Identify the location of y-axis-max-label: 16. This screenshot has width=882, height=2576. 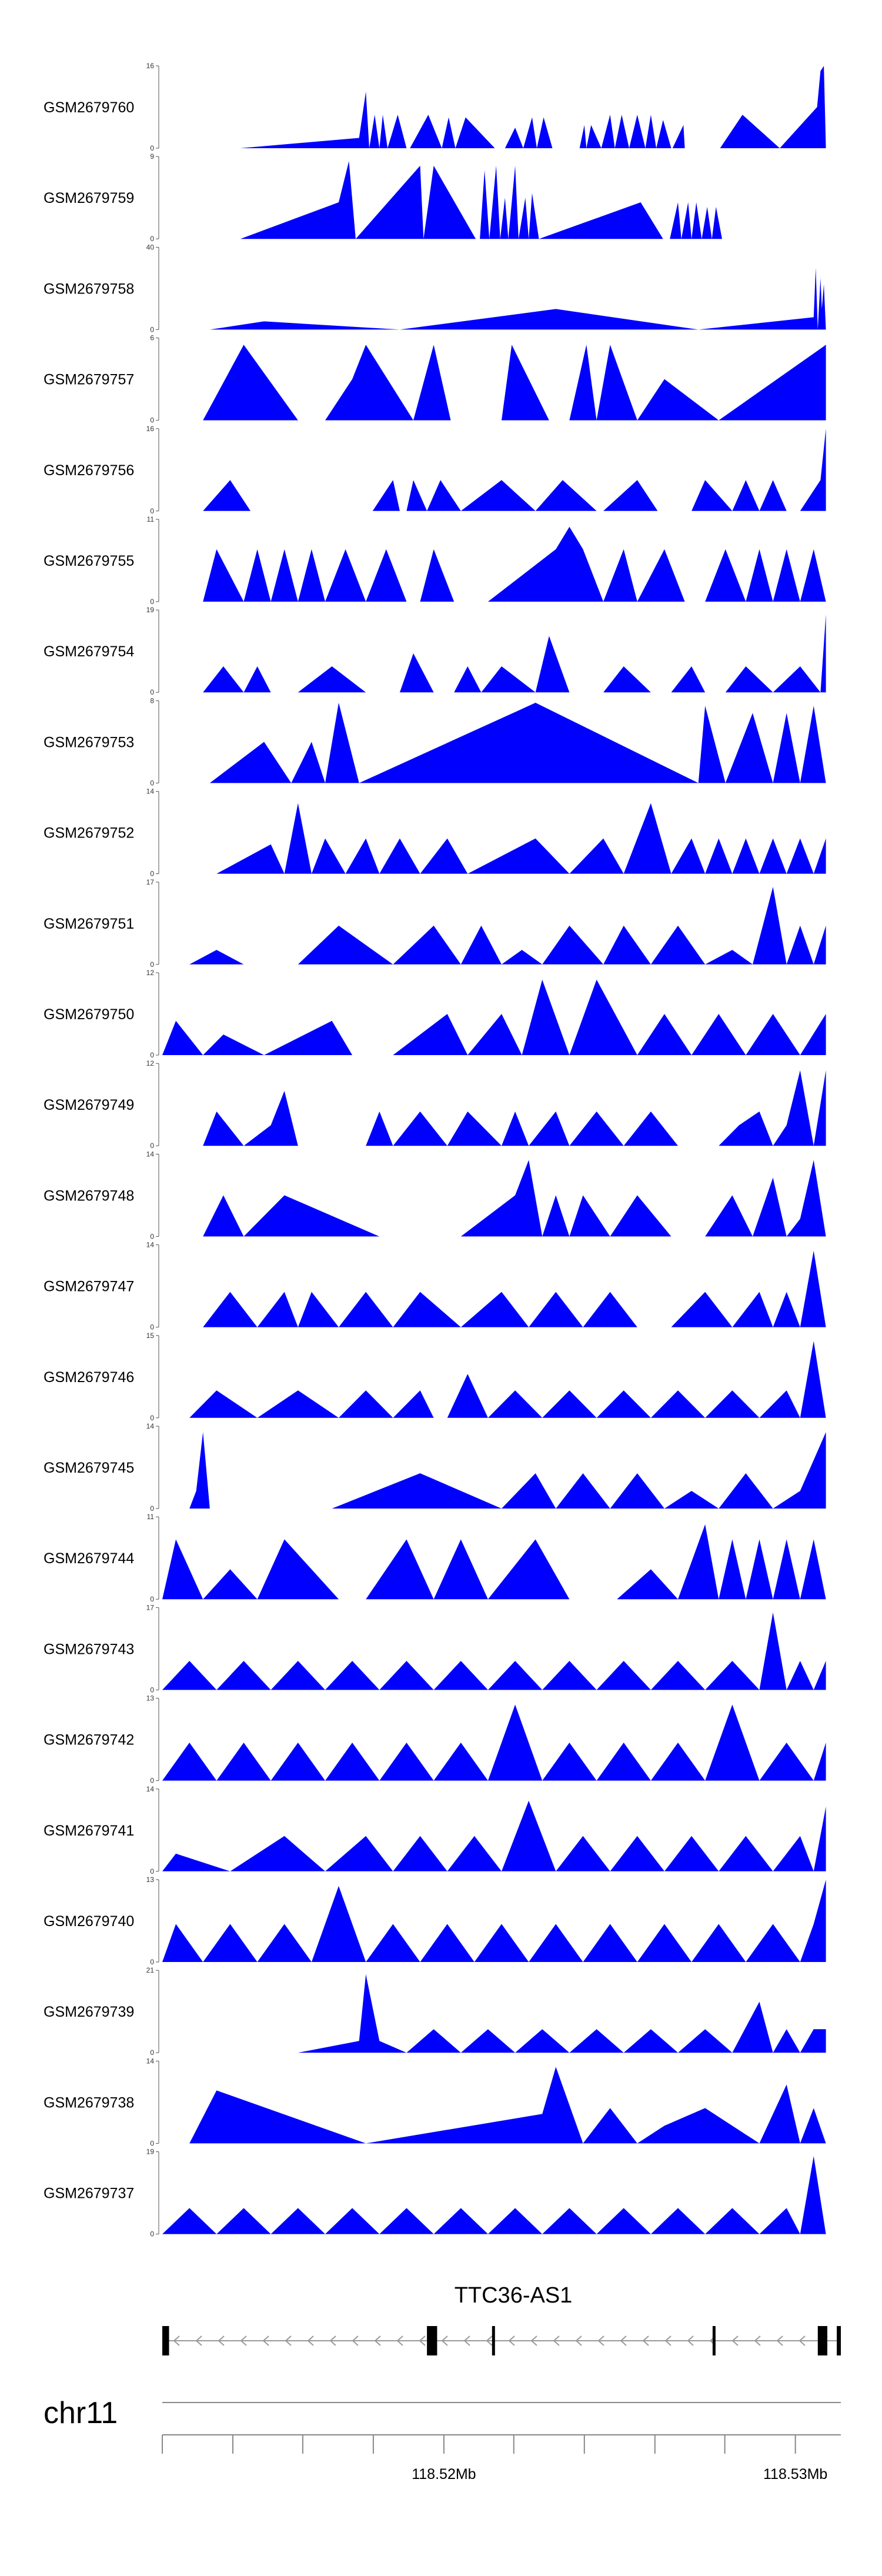
(150, 66).